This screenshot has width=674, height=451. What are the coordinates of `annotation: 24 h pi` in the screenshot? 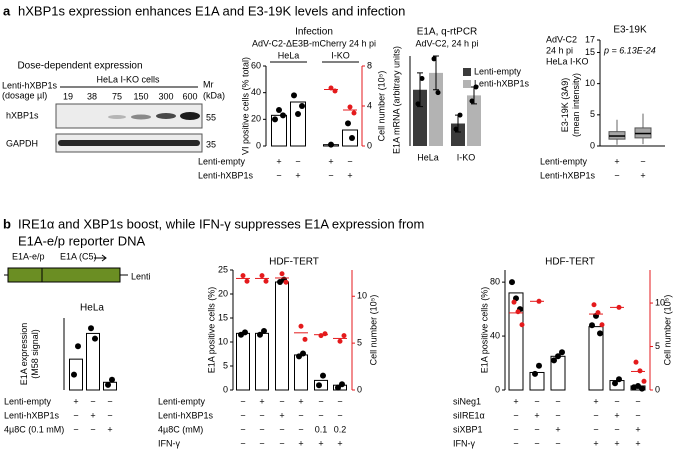 It's located at (559, 50).